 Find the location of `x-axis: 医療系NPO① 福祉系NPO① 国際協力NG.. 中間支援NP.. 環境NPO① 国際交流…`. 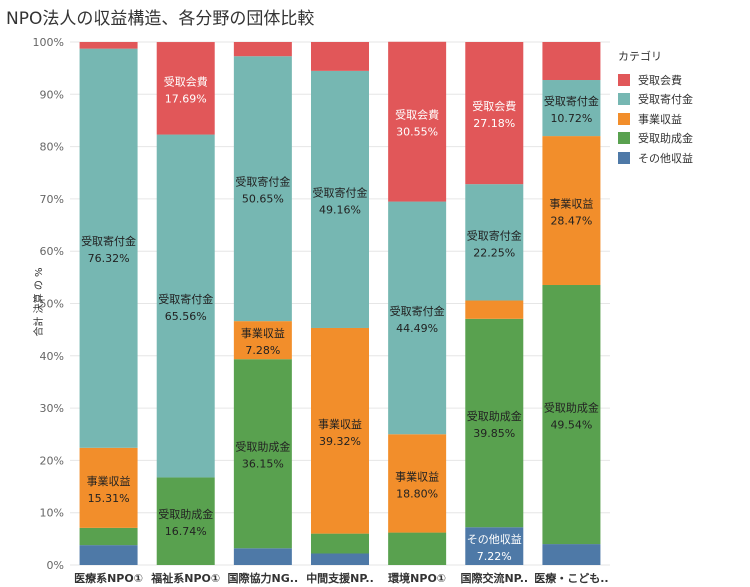

x-axis: 医療系NPO① 福祉系NPO① 国際協力NG.. 中間支援NP.. 環境NPO① 国際交流… is located at coordinates (341, 578).